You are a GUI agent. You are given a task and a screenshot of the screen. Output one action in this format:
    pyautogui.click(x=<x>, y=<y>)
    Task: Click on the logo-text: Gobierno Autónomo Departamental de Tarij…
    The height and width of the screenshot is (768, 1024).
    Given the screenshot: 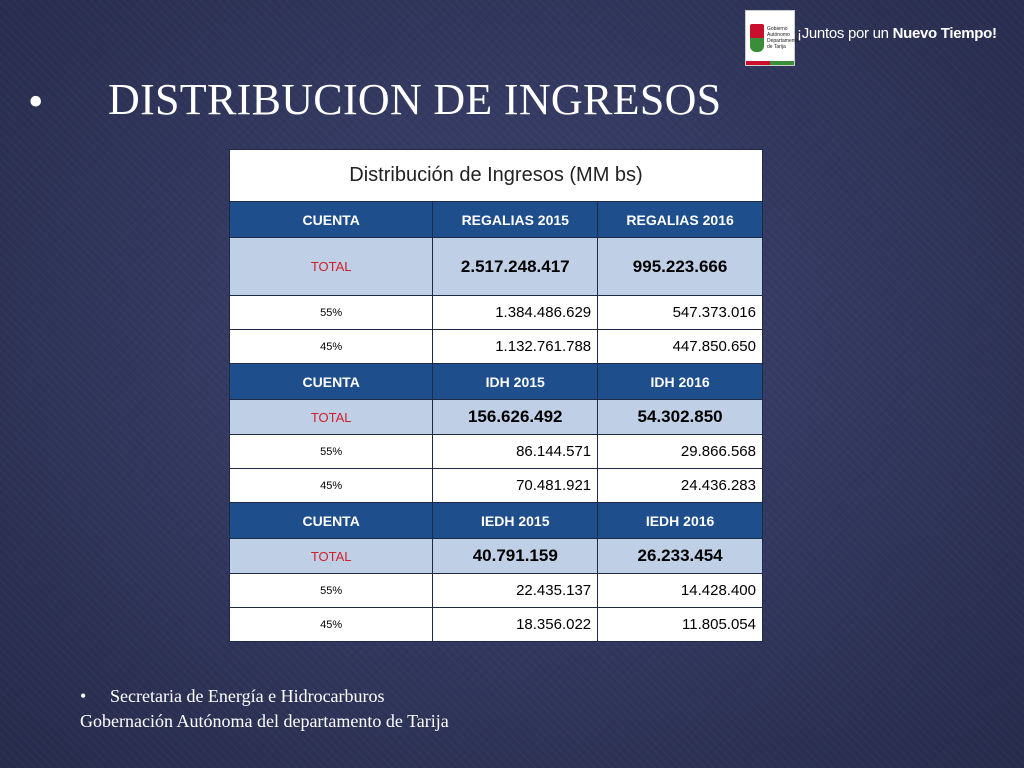 What is the action you would take?
    pyautogui.click(x=783, y=38)
    